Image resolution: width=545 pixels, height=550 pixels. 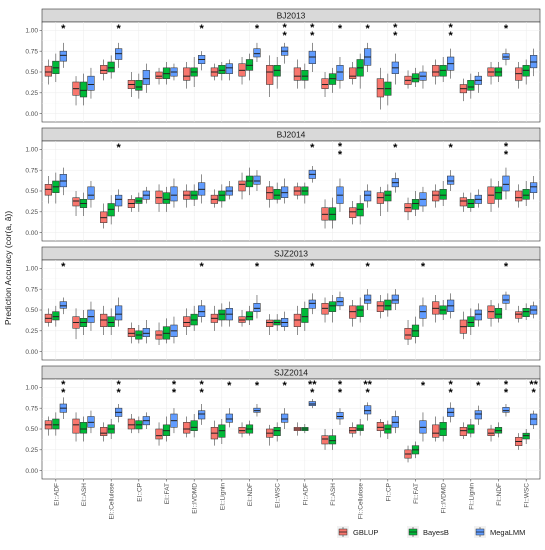 I want to click on significance-marker: ***, so click(x=533, y=389).